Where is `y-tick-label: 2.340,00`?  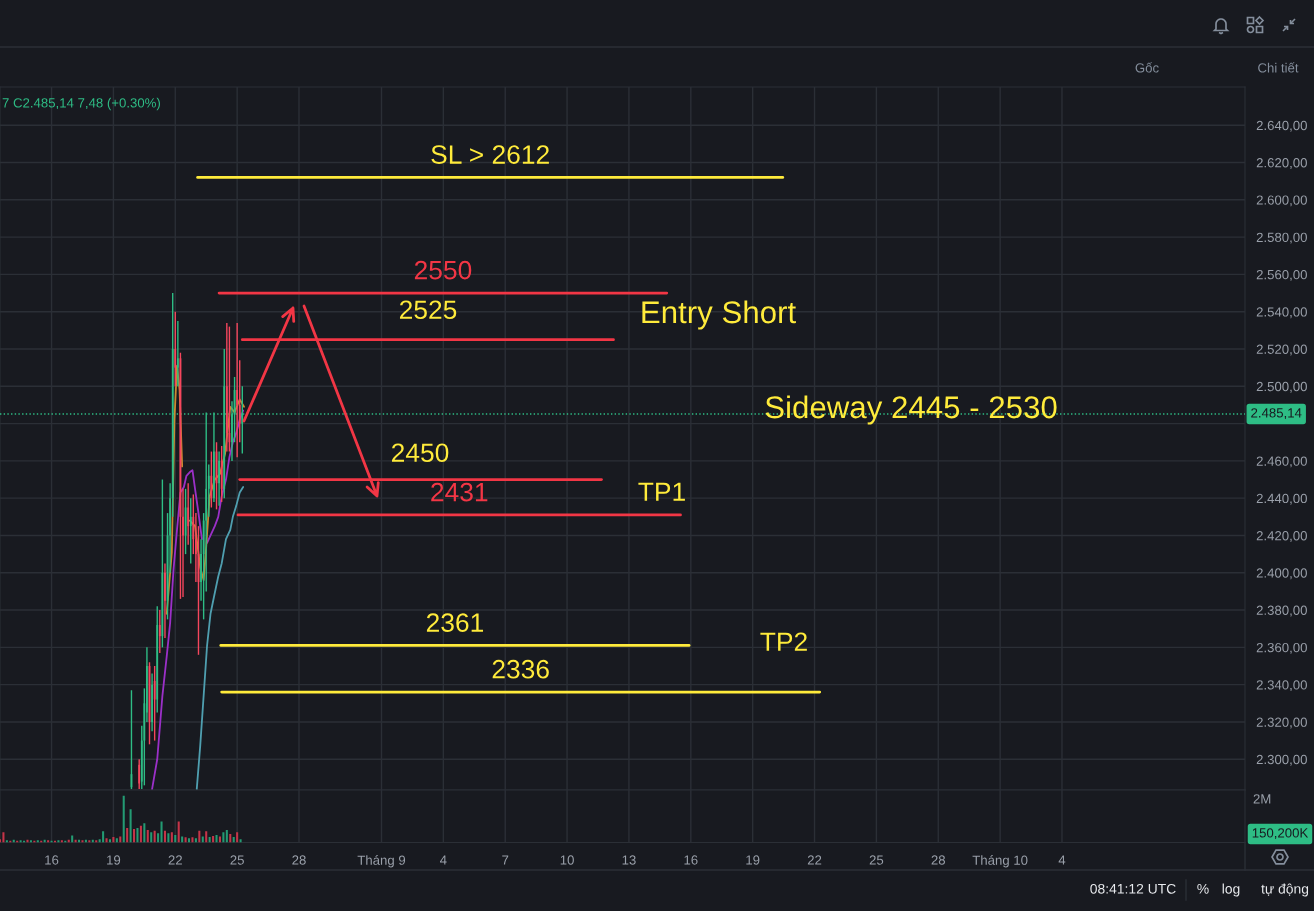 y-tick-label: 2.340,00 is located at coordinates (1281, 686).